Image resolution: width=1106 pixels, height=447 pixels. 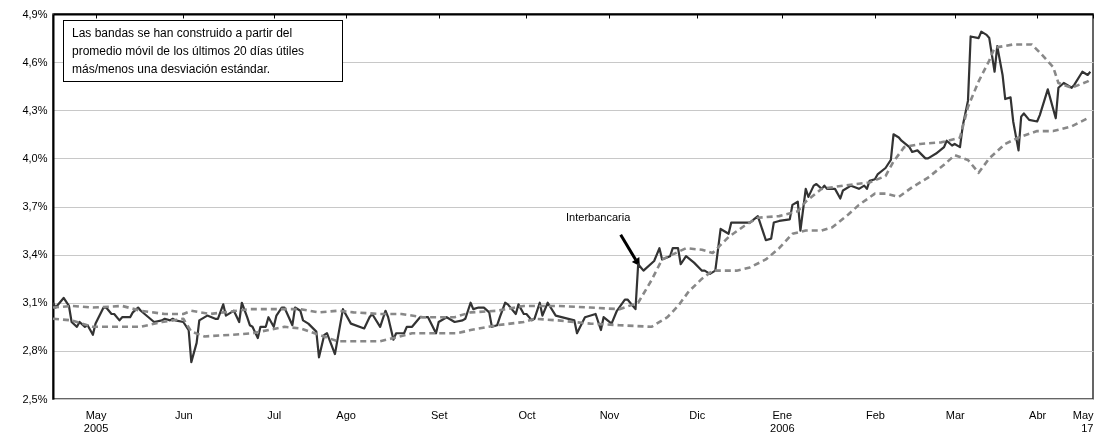 I want to click on x-tick-label: Ago, so click(x=346, y=414).